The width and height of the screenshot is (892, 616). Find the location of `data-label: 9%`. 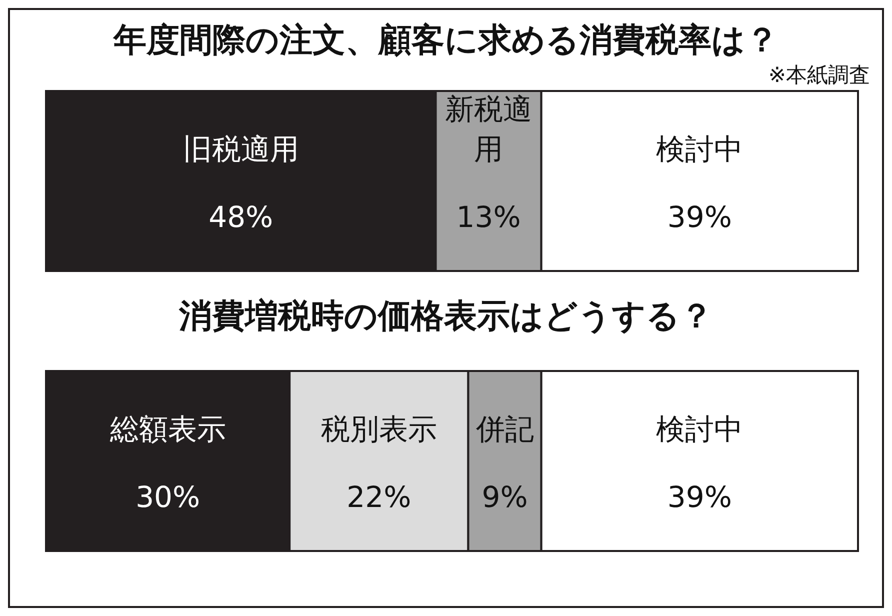

data-label: 9% is located at coordinates (505, 497).